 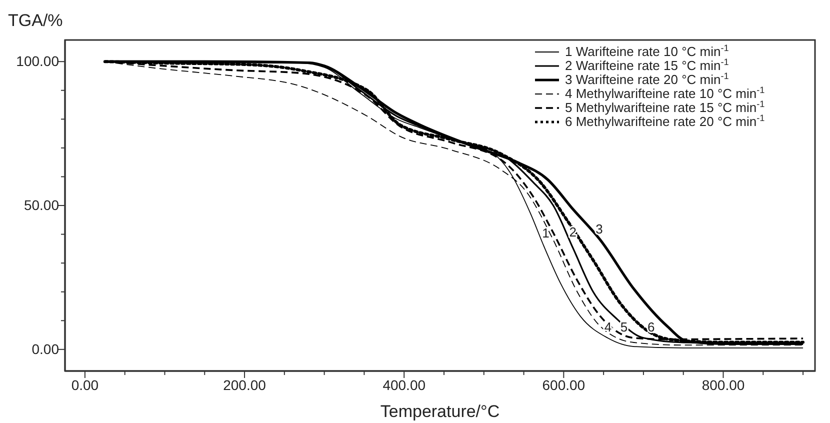 I want to click on legend-label: 4 Methylwarifteine rate 10 °C min$^{-1}$, so click(x=665, y=93).